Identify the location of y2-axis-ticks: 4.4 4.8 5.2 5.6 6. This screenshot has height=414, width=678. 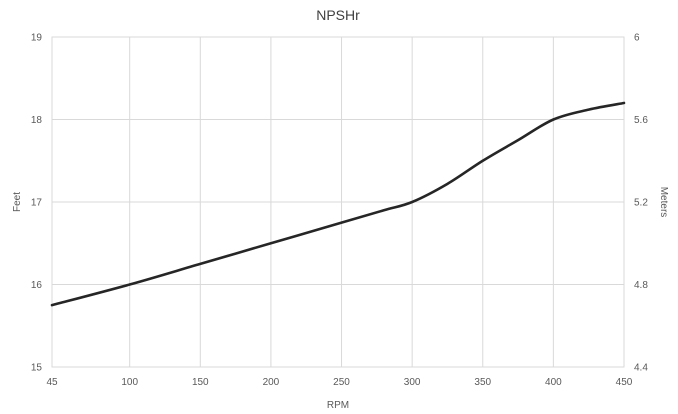
(641, 203).